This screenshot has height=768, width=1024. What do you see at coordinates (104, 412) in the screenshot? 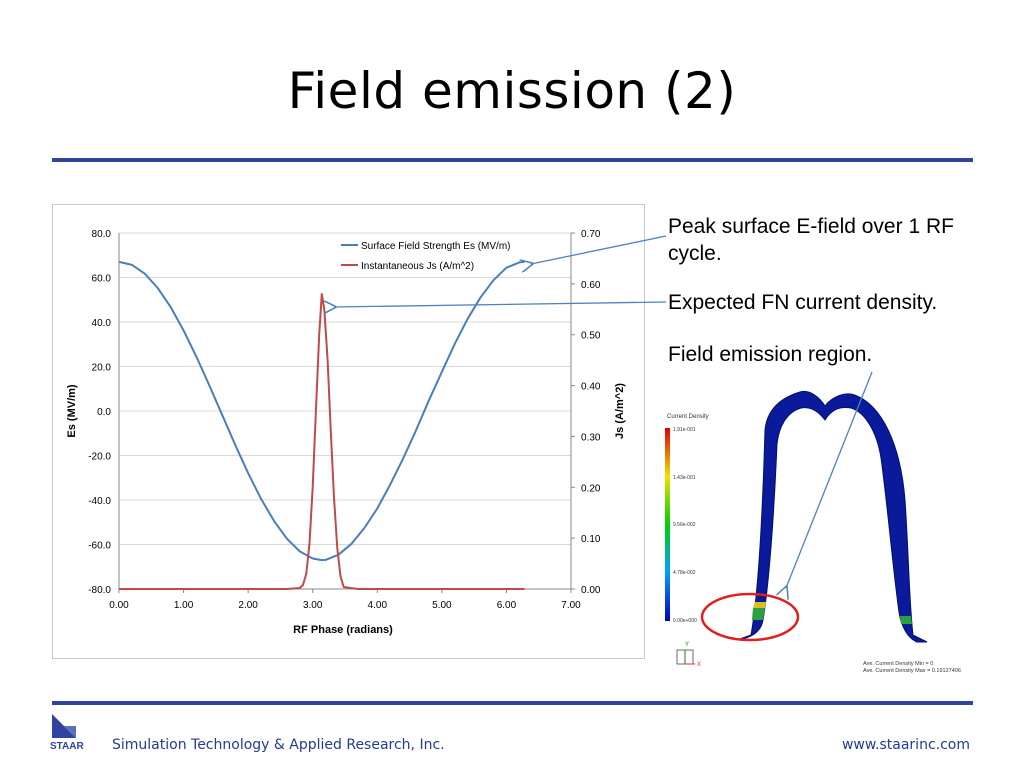
I see `y-left-tick-label: 0.0` at bounding box center [104, 412].